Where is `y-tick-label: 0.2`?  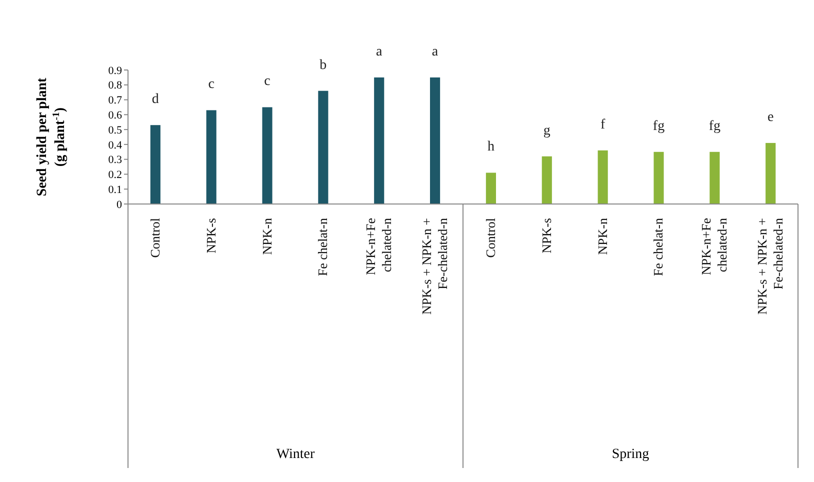
y-tick-label: 0.2 is located at coordinates (115, 175).